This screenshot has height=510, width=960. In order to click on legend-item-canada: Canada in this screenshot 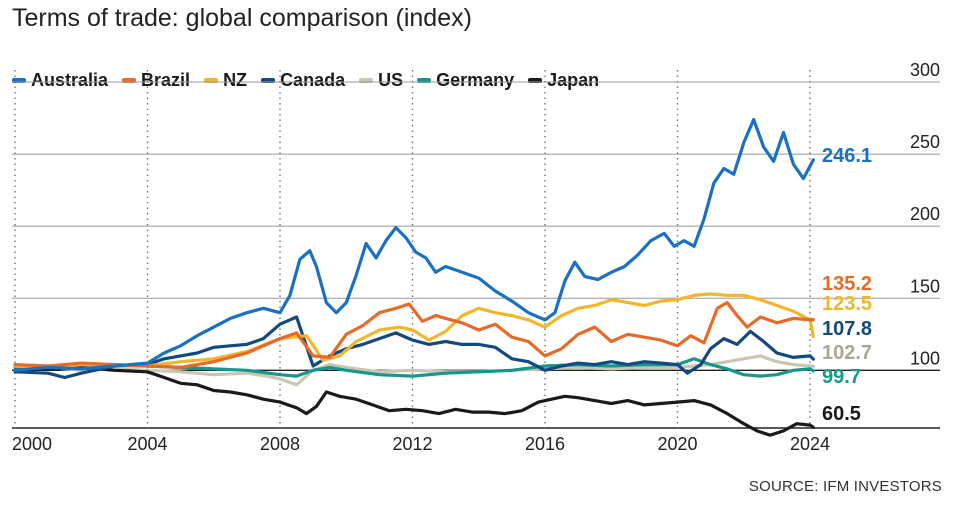, I will do `click(303, 80)`.